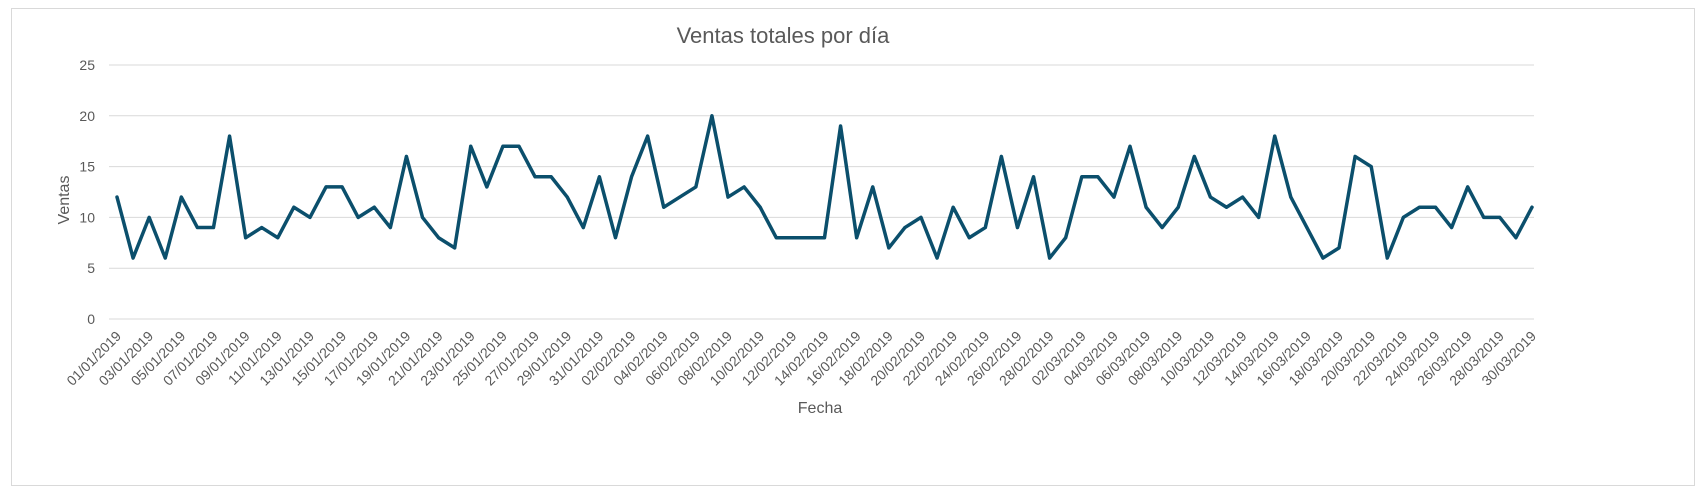 The image size is (1707, 497). Describe the element at coordinates (784, 35) in the screenshot. I see `chart-title: Ventas totales por día` at that location.